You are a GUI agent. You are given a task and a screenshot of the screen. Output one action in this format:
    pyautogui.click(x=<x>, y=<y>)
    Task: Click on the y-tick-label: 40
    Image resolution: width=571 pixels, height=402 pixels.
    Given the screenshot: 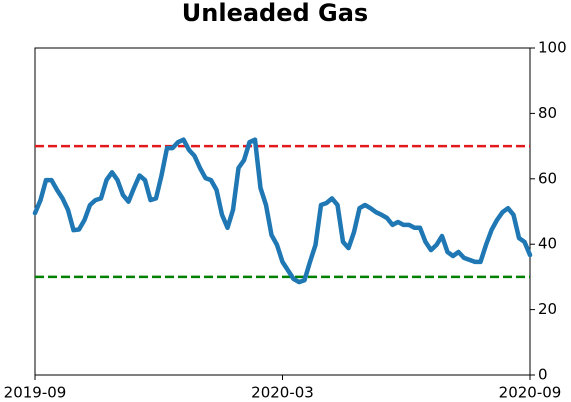 What is the action you would take?
    pyautogui.click(x=547, y=244)
    